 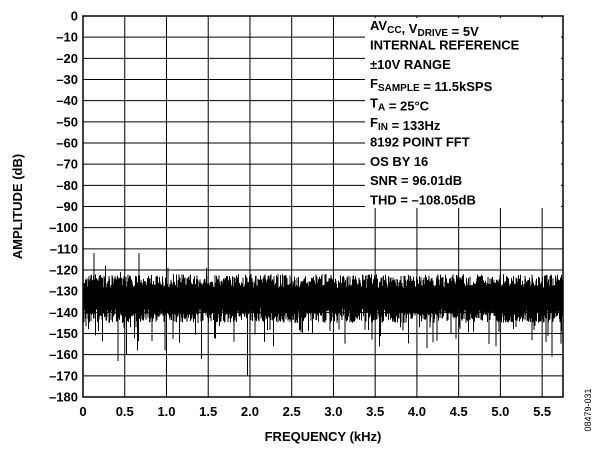 What do you see at coordinates (63, 270) in the screenshot?
I see `y-tick-label: –120` at bounding box center [63, 270].